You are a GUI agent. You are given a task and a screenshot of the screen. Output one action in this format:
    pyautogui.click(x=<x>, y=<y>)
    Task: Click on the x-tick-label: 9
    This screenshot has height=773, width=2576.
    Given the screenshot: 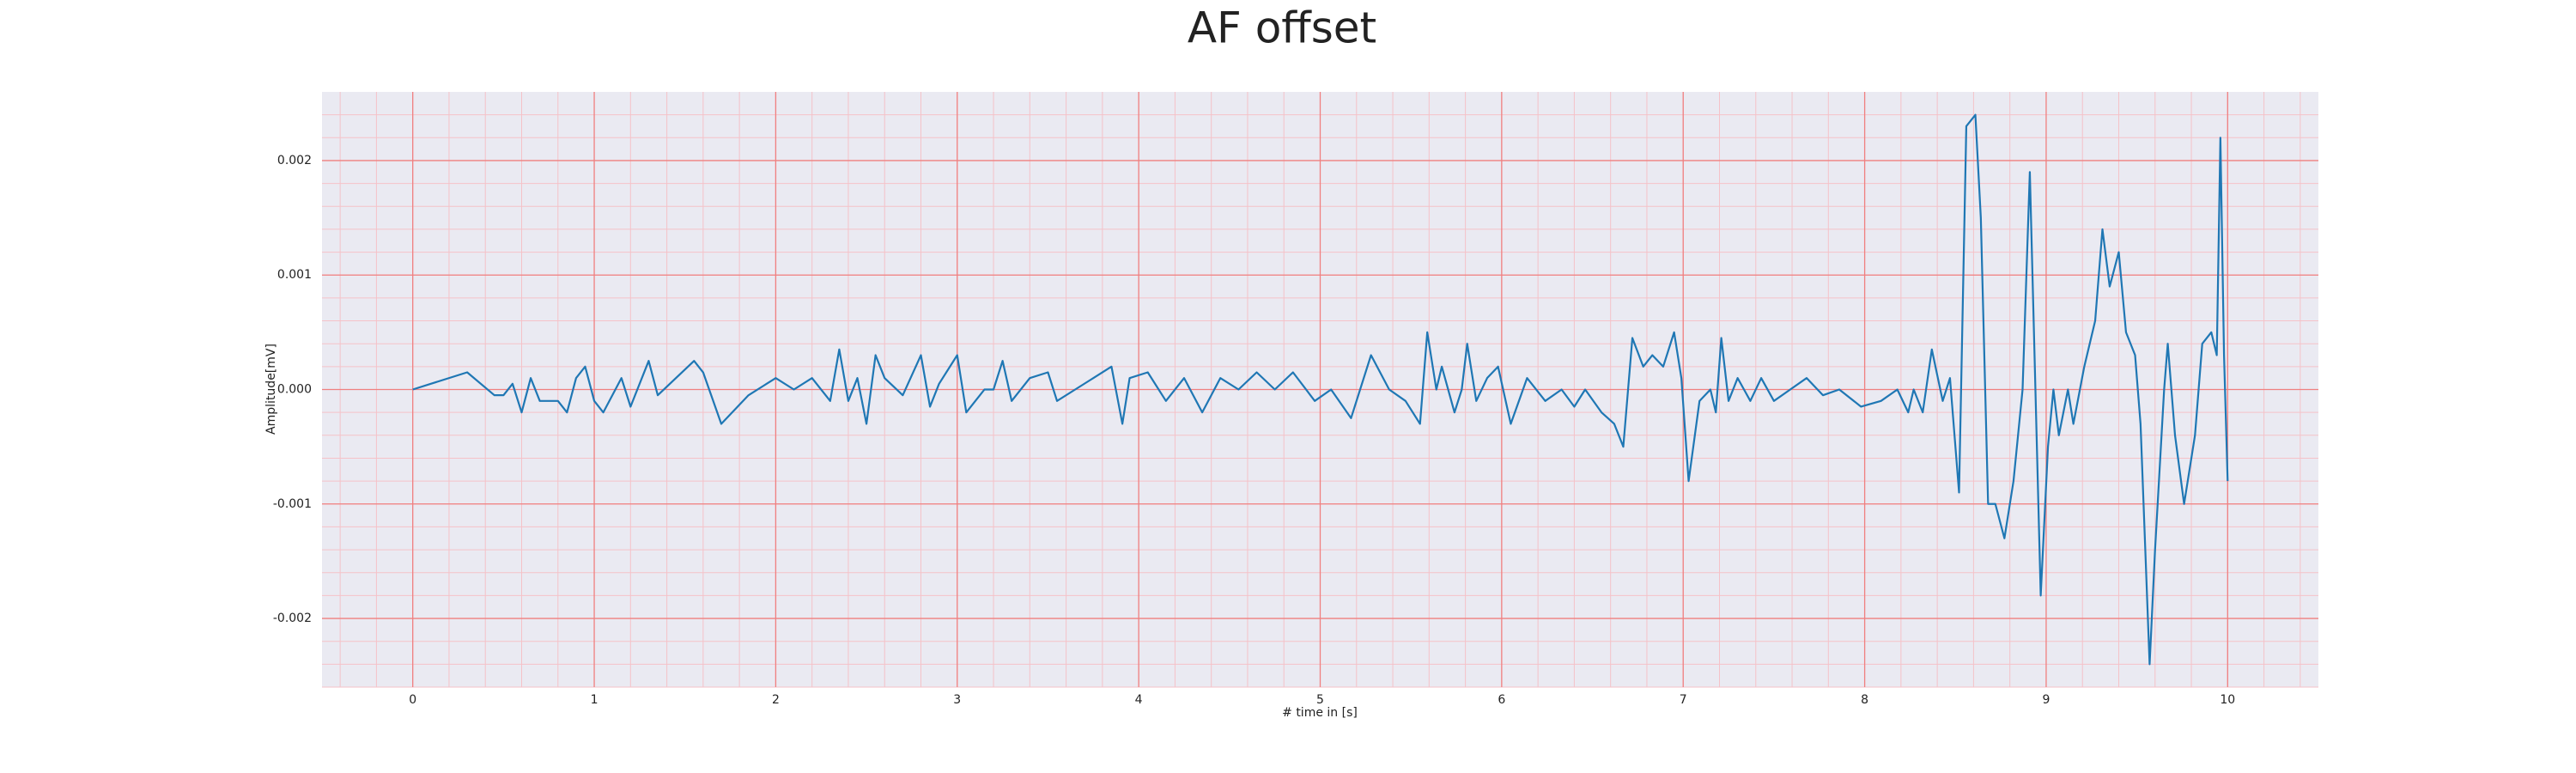 What is the action you would take?
    pyautogui.click(x=2046, y=700)
    